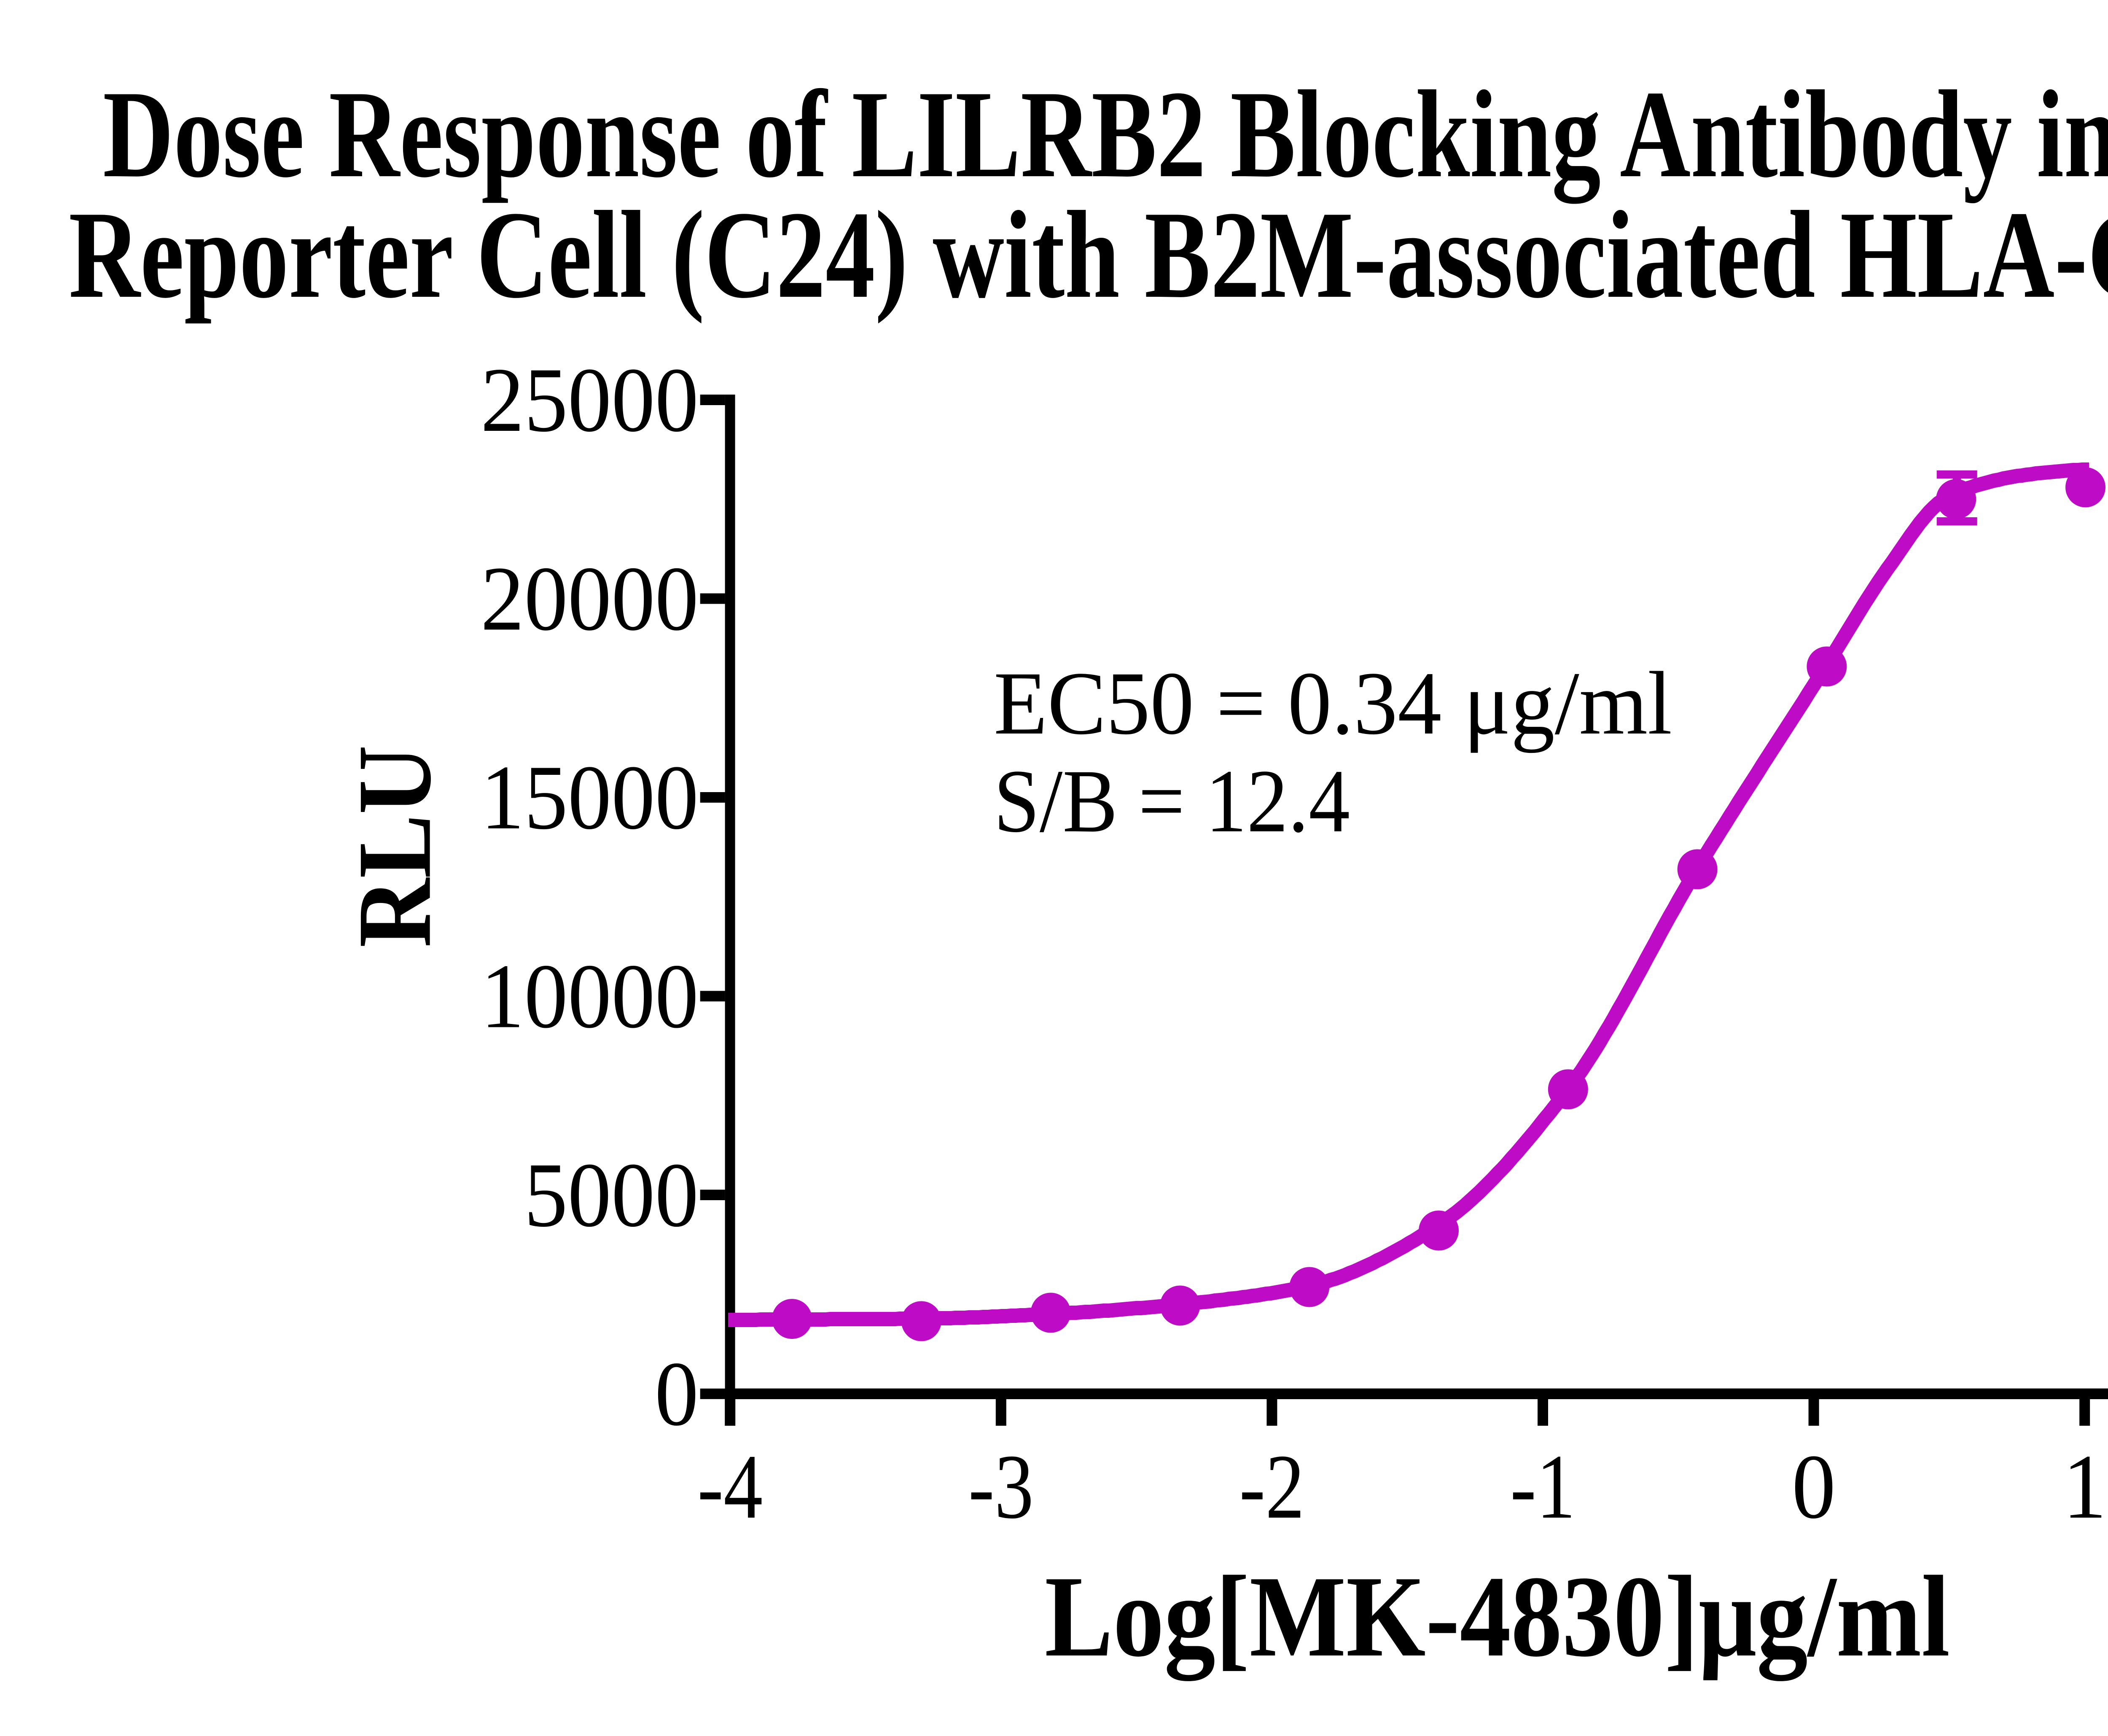  What do you see at coordinates (590, 599) in the screenshot?
I see `svg-text: 20000` at bounding box center [590, 599].